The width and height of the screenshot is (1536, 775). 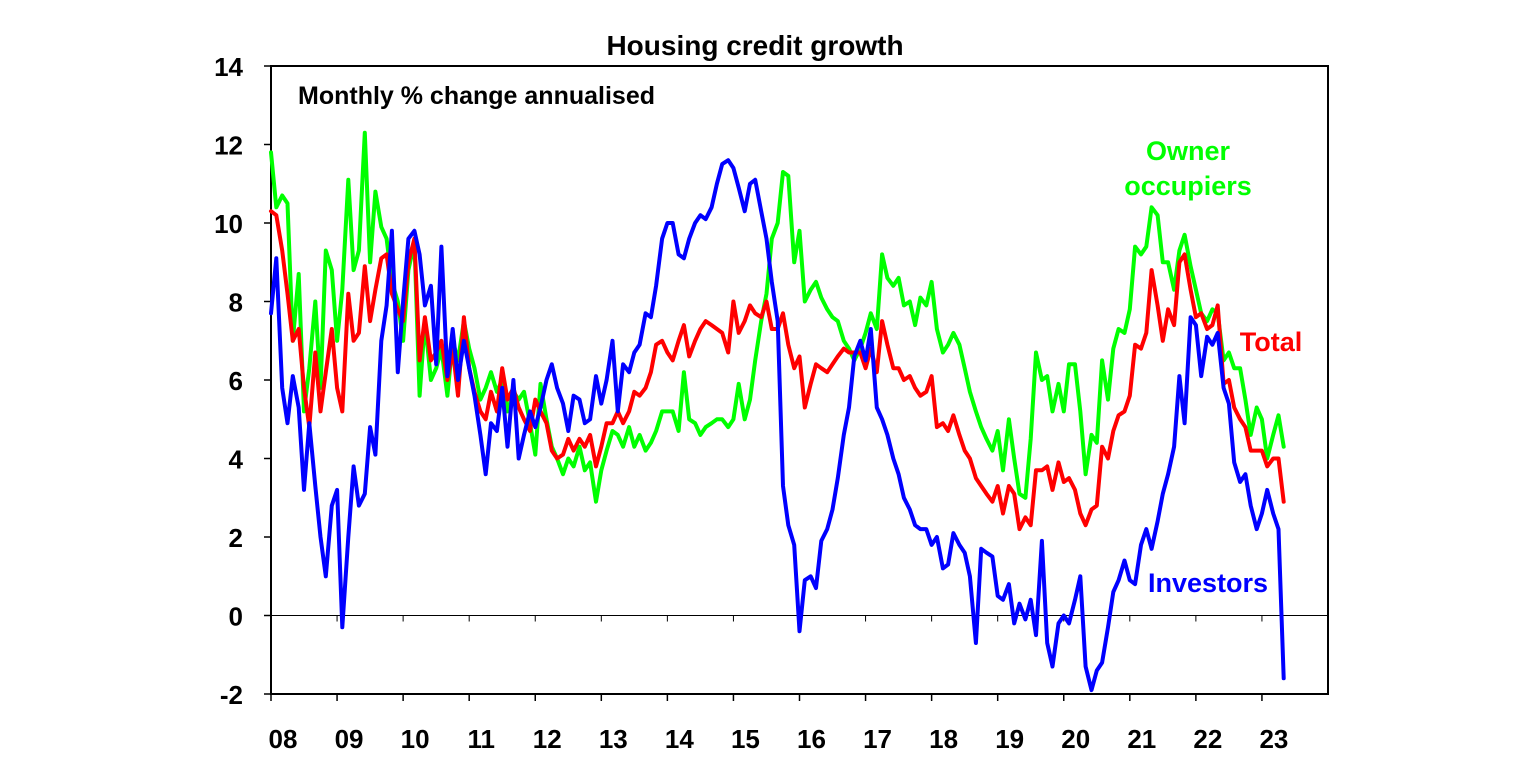 I want to click on series-label: Investors, so click(x=1208, y=583).